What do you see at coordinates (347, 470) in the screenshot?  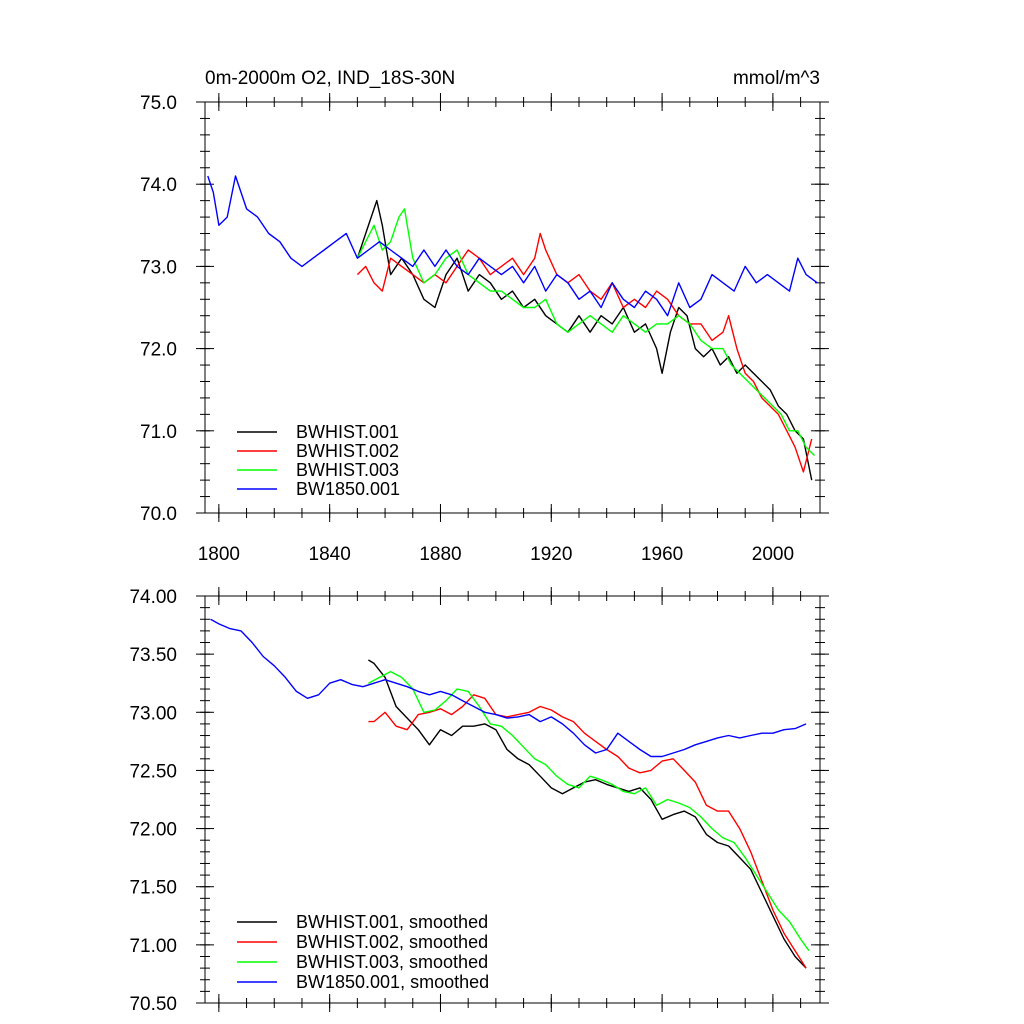 I see `legend-label: BWHIST.003` at bounding box center [347, 470].